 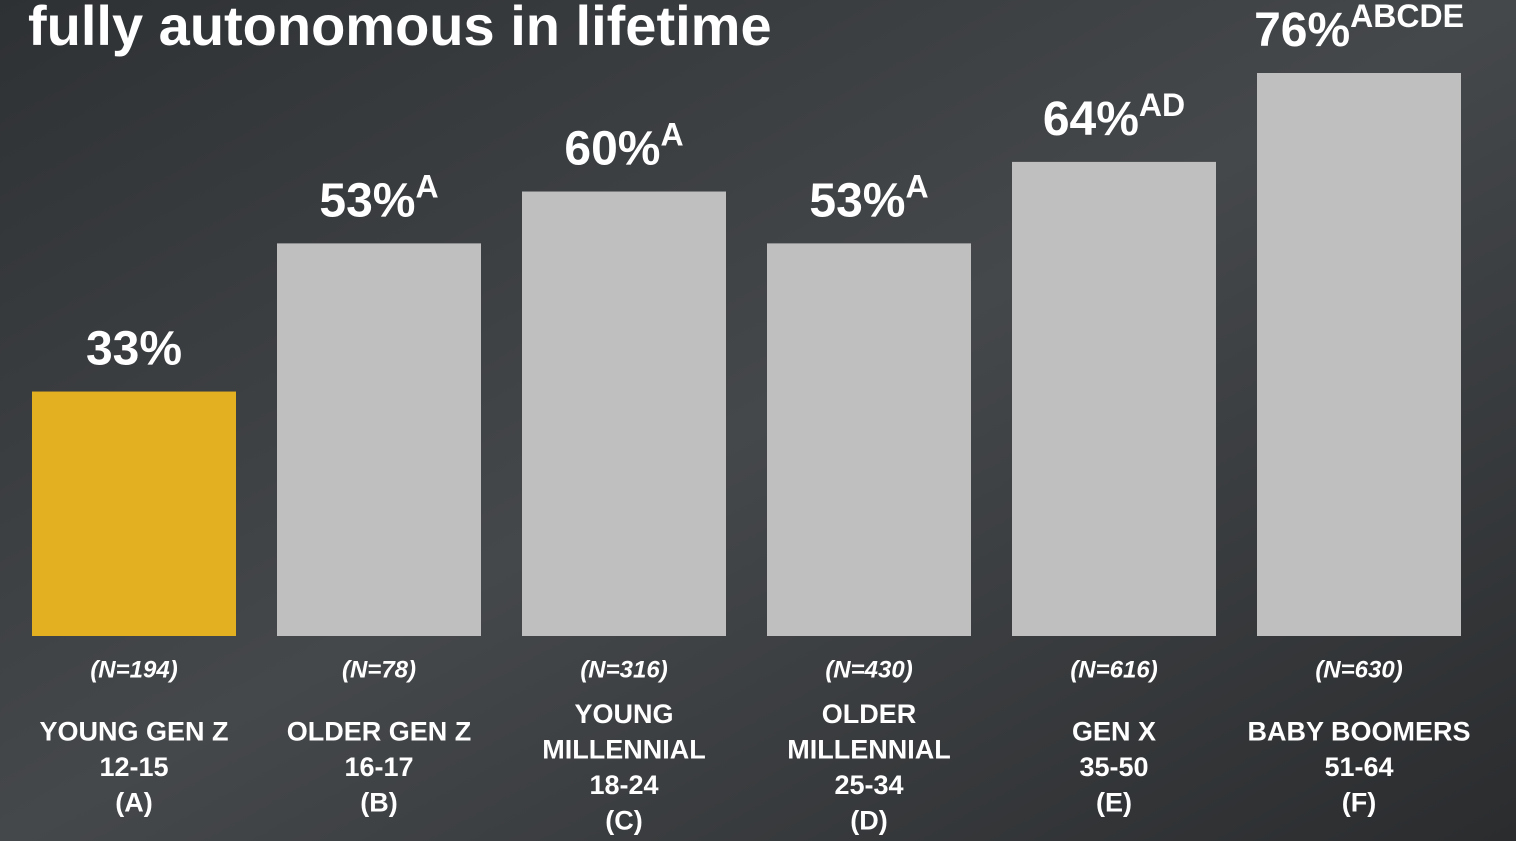 I want to click on category-label: GEN X, so click(x=1114, y=732).